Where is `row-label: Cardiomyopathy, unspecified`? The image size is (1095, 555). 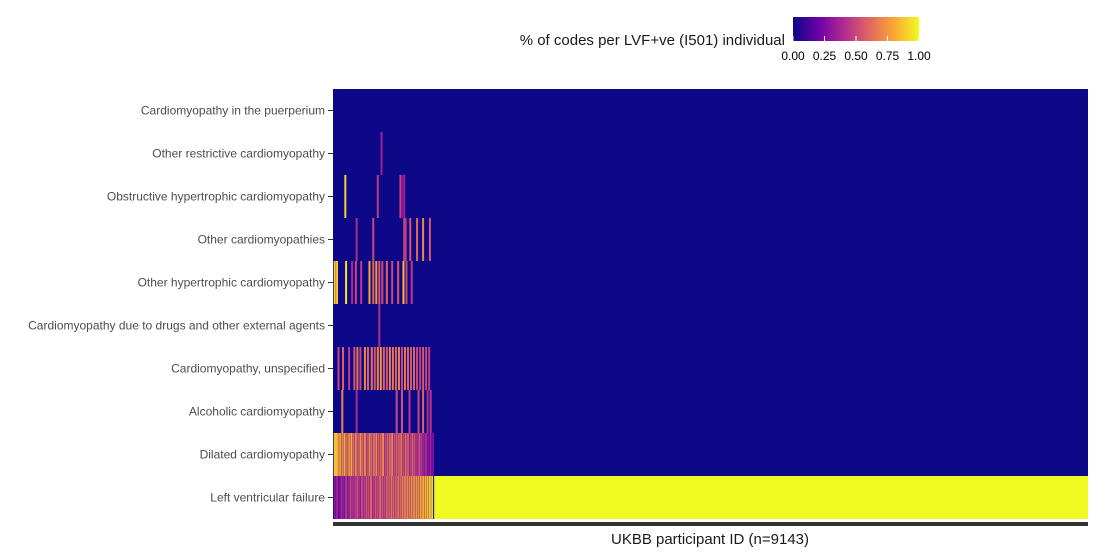
row-label: Cardiomyopathy, unspecified is located at coordinates (248, 369).